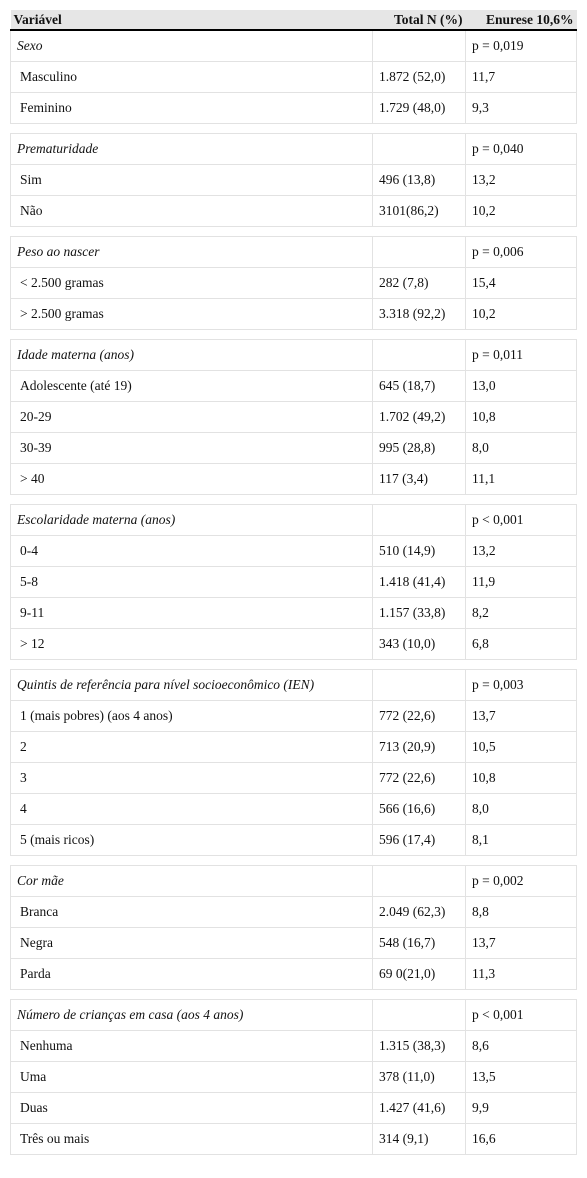  What do you see at coordinates (293, 46) in the screenshot?
I see `group-row: Sexo p = 0,019` at bounding box center [293, 46].